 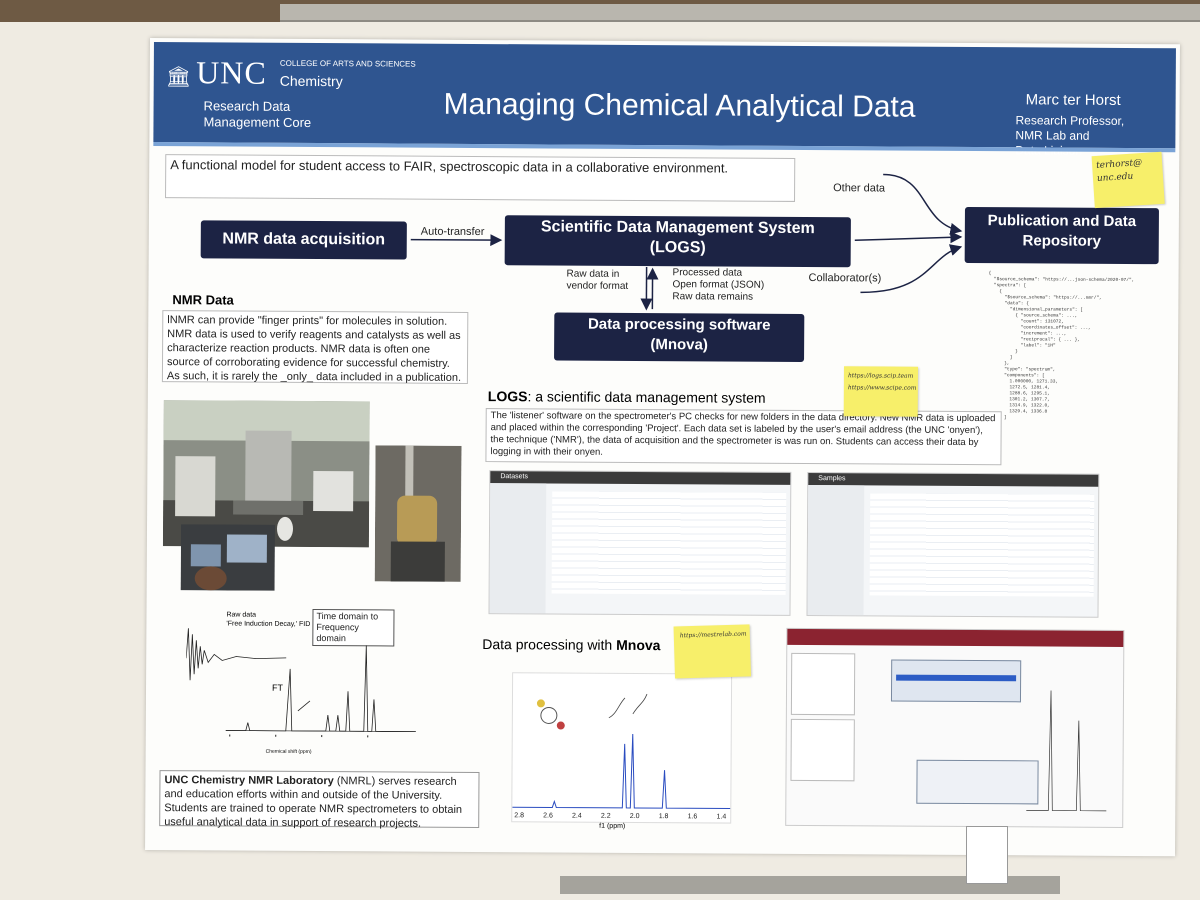 I want to click on logs-dataset-table, so click(x=669, y=543).